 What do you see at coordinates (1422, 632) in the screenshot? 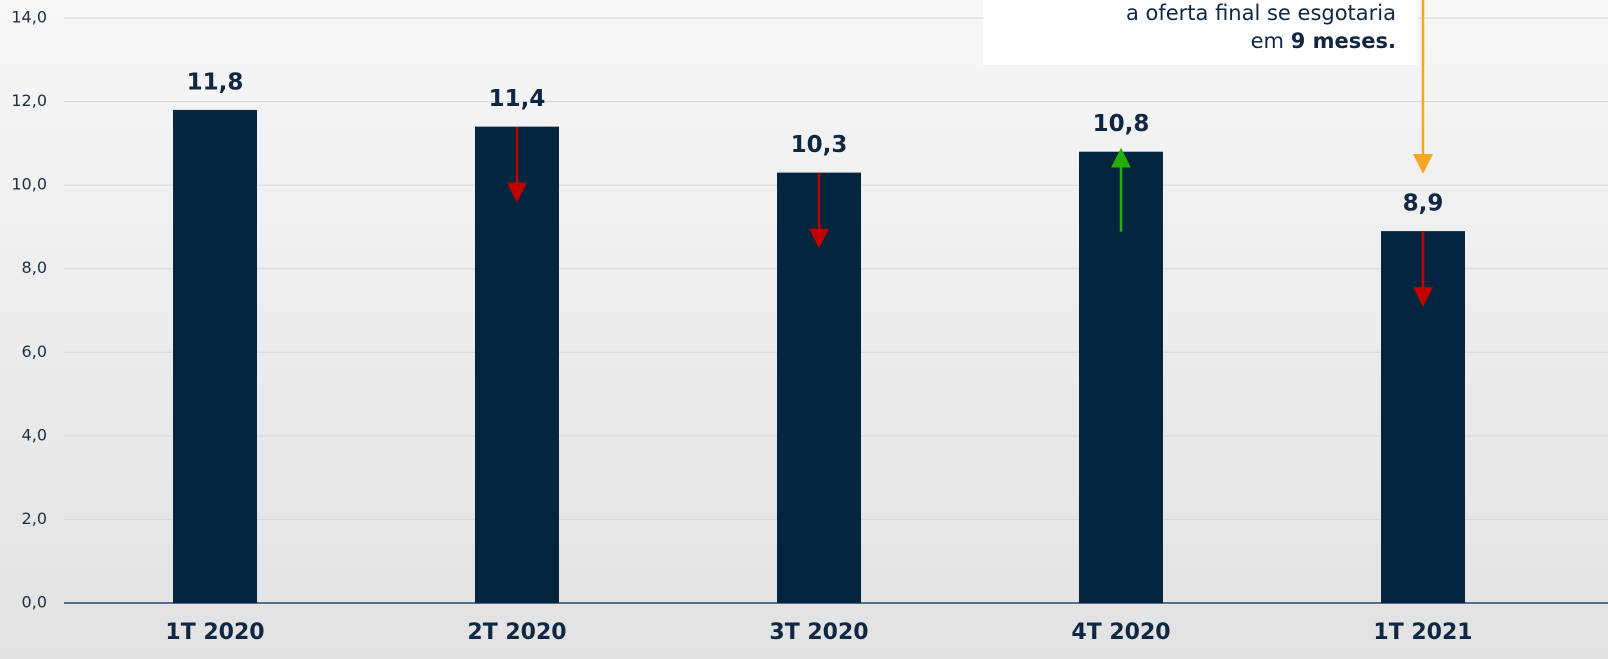
I see `x-tick-label: 1T 2021` at bounding box center [1422, 632].